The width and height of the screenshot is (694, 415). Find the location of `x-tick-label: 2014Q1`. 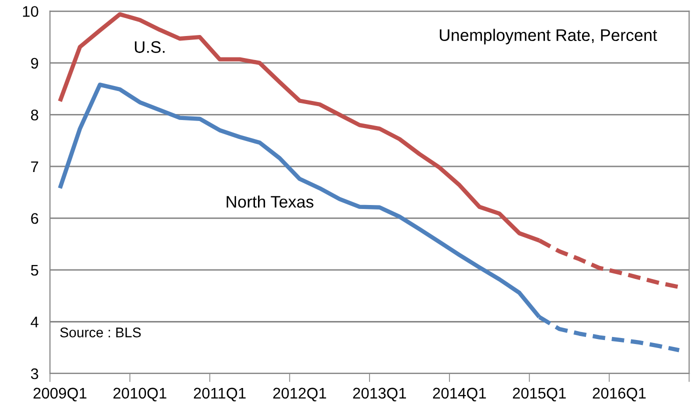

x-tick-label: 2014Q1 is located at coordinates (459, 395).